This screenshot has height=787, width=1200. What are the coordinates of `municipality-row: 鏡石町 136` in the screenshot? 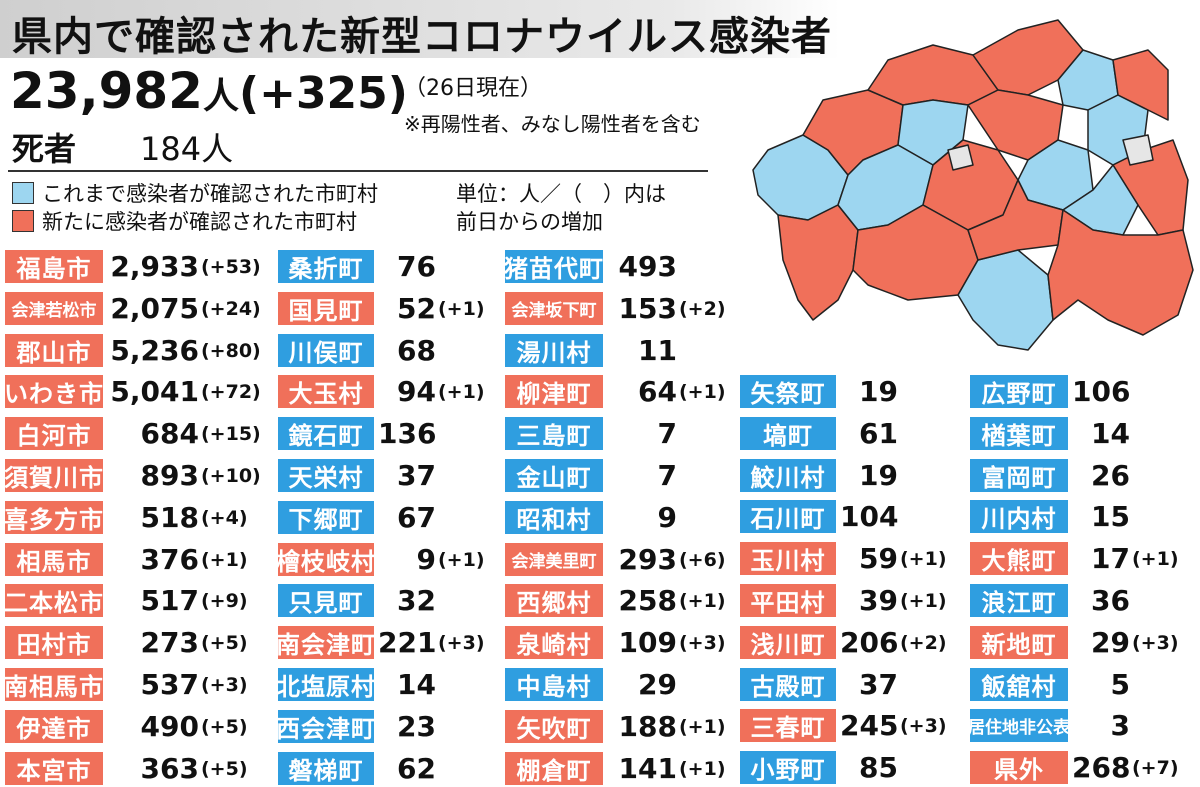 It's located at (393, 433).